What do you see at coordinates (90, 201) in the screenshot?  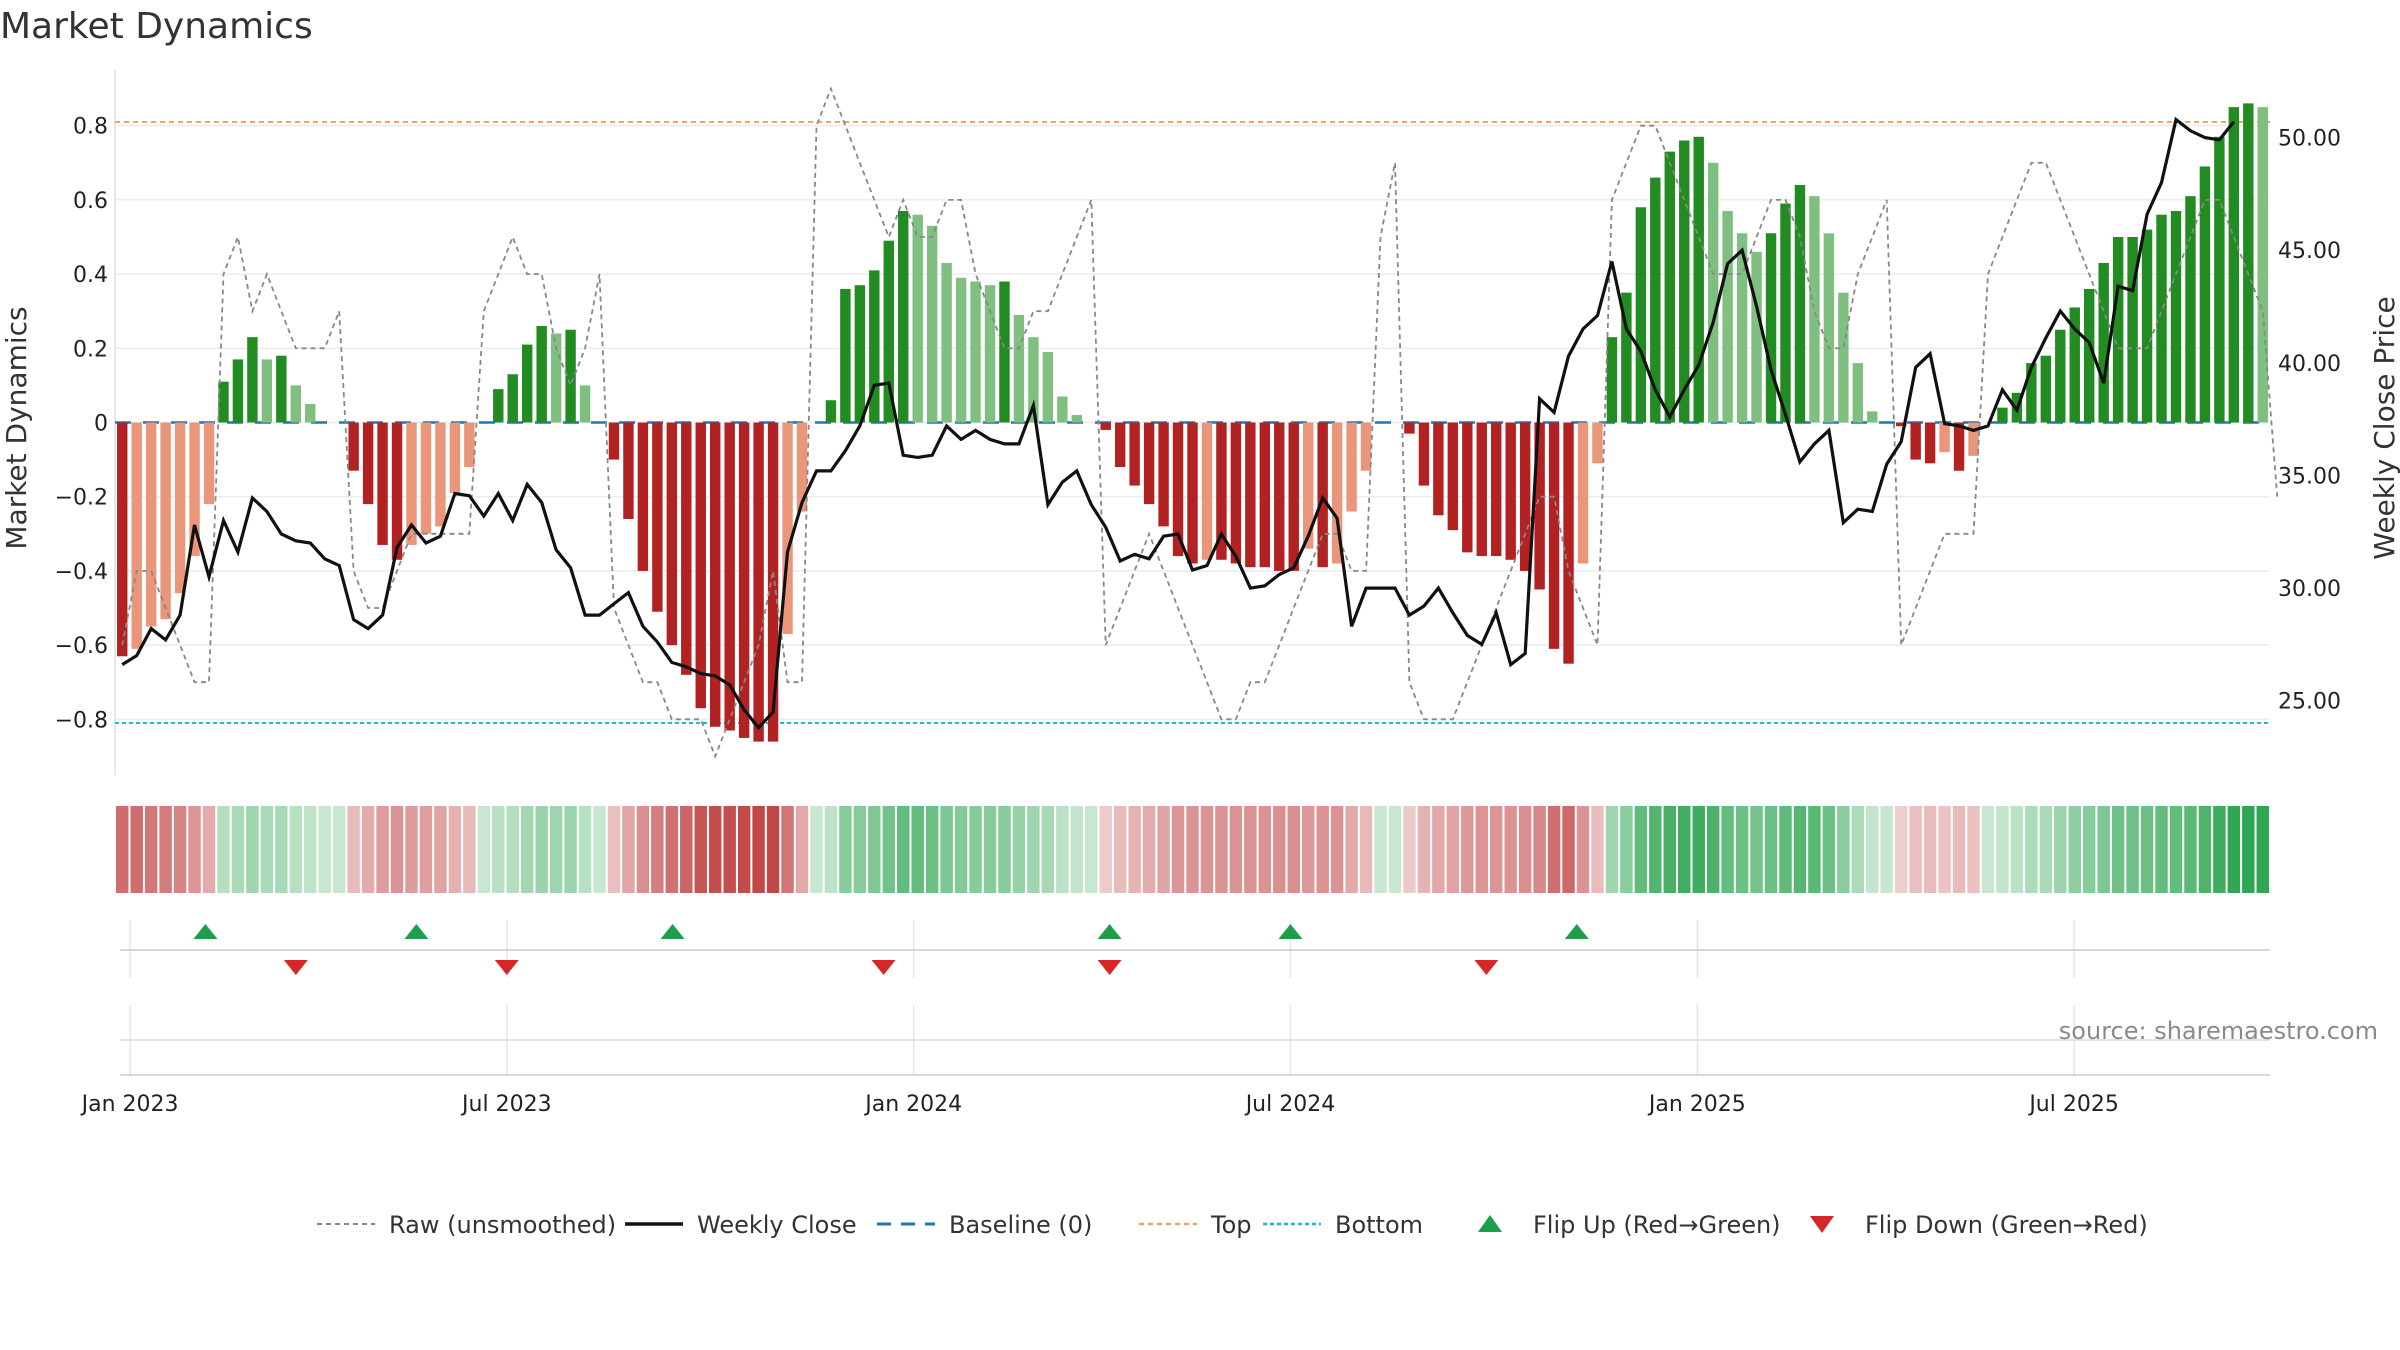 I see `left-tick-label: 0.6` at bounding box center [90, 201].